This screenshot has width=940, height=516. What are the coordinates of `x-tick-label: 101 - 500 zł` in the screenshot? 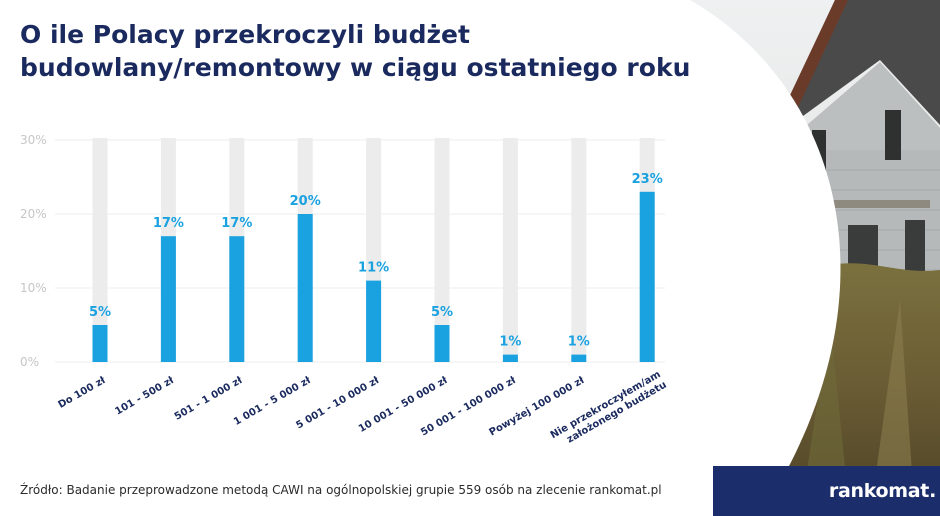 It's located at (144, 396).